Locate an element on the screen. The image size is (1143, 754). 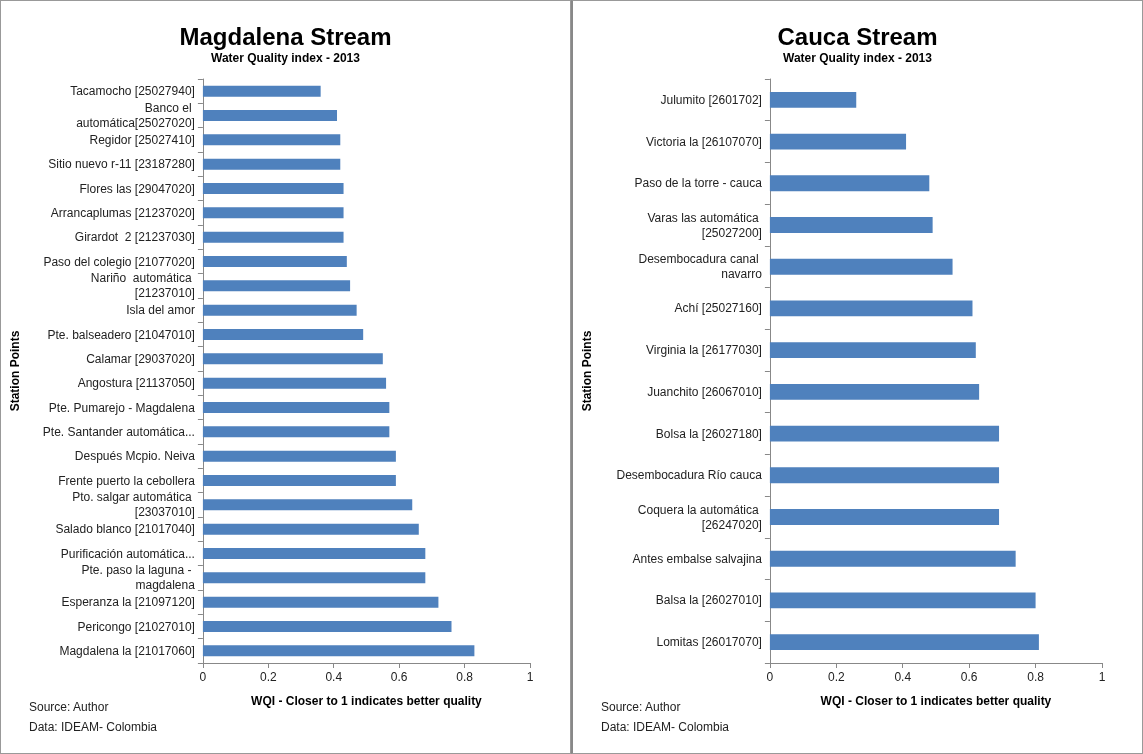
y-tick-label: Julumito [2601702] is located at coordinates (711, 99).